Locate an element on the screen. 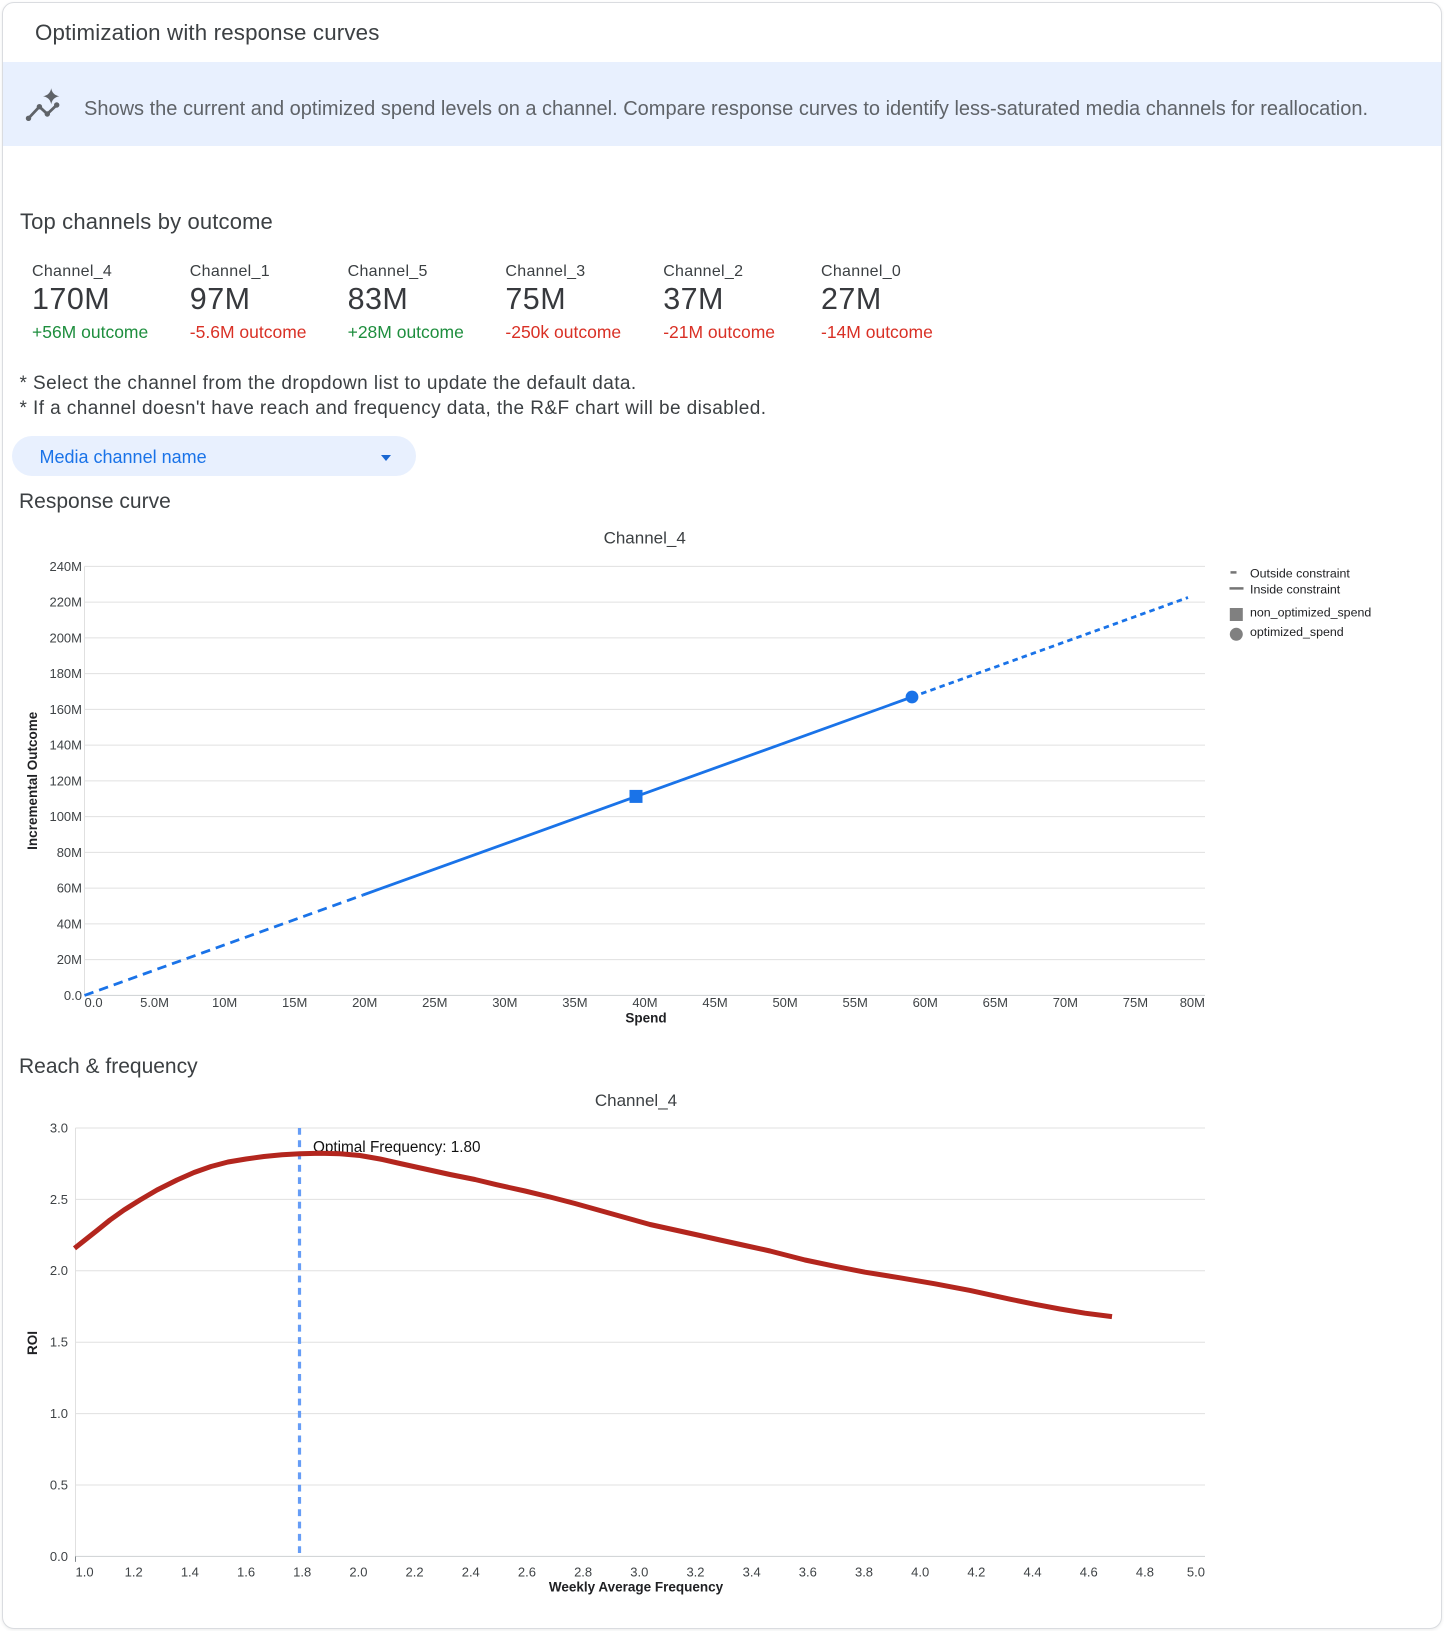  svg-text: non_optimized_spend is located at coordinates (1310, 613).